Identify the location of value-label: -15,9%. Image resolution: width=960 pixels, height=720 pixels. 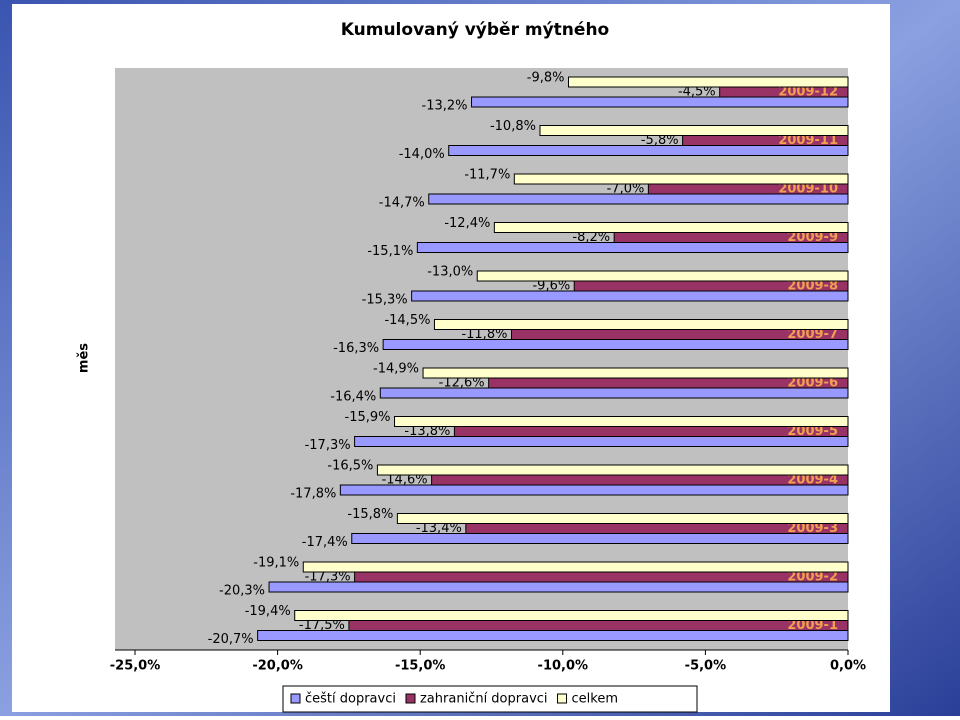
(368, 417).